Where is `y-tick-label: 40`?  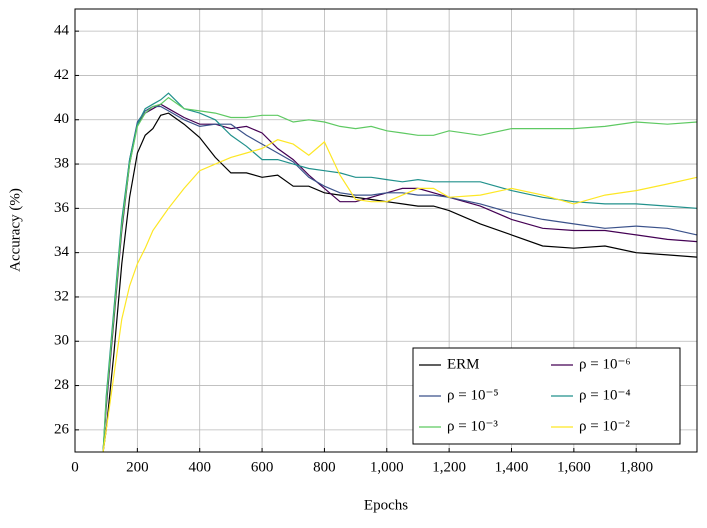
y-tick-label: 40 is located at coordinates (61, 119).